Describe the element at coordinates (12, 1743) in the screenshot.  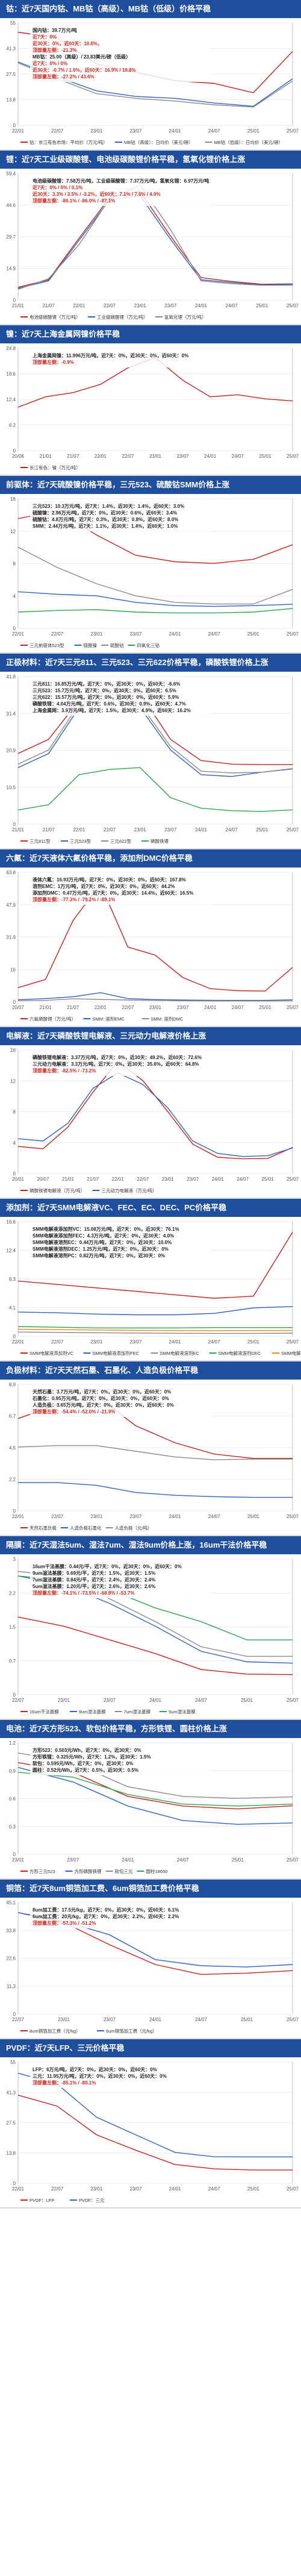
I see `y-tick-label: 1.2` at that location.